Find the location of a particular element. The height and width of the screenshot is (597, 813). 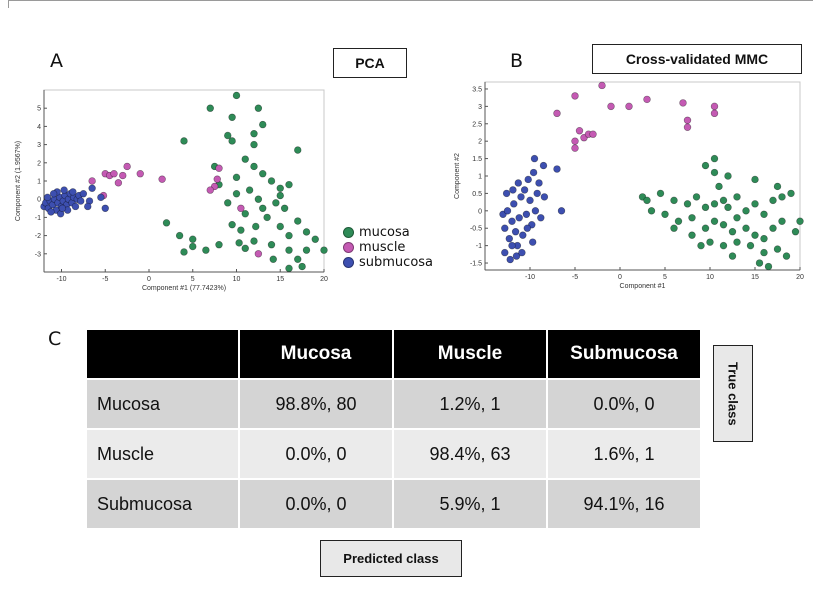

table-cell: 94.1%, 16 is located at coordinates (624, 504).